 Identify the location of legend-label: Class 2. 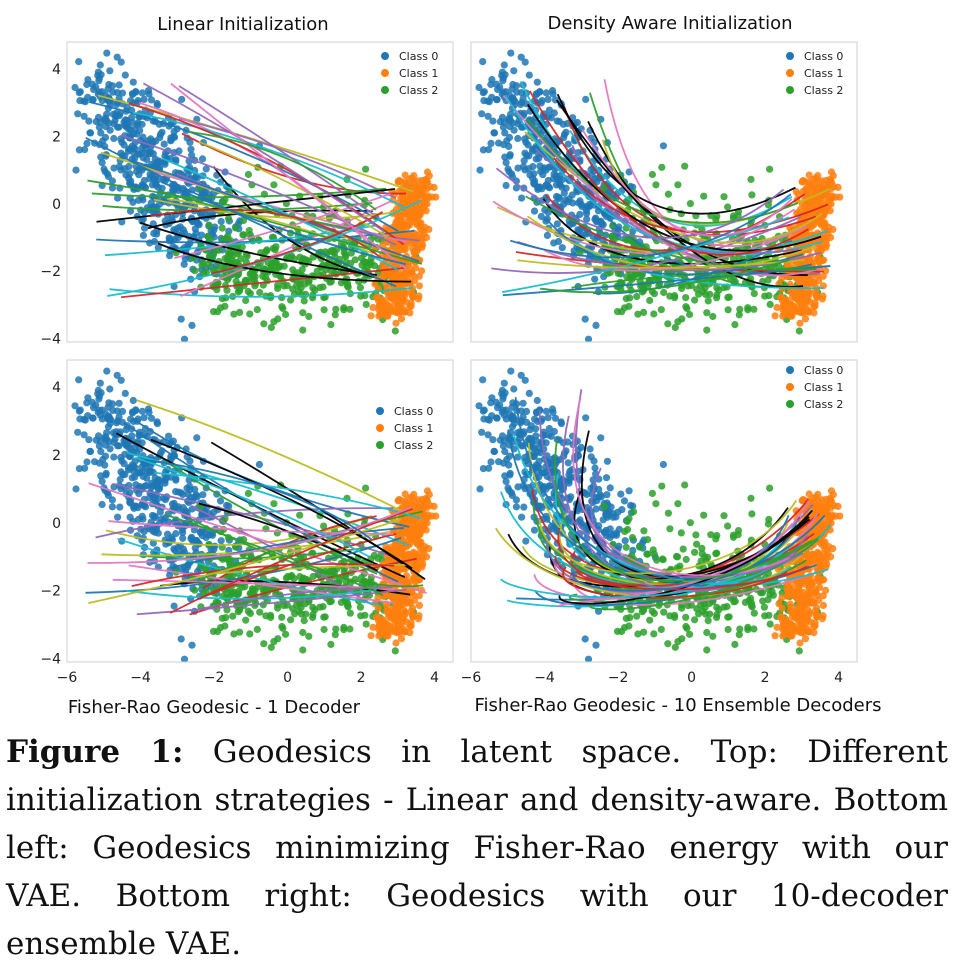
(823, 90).